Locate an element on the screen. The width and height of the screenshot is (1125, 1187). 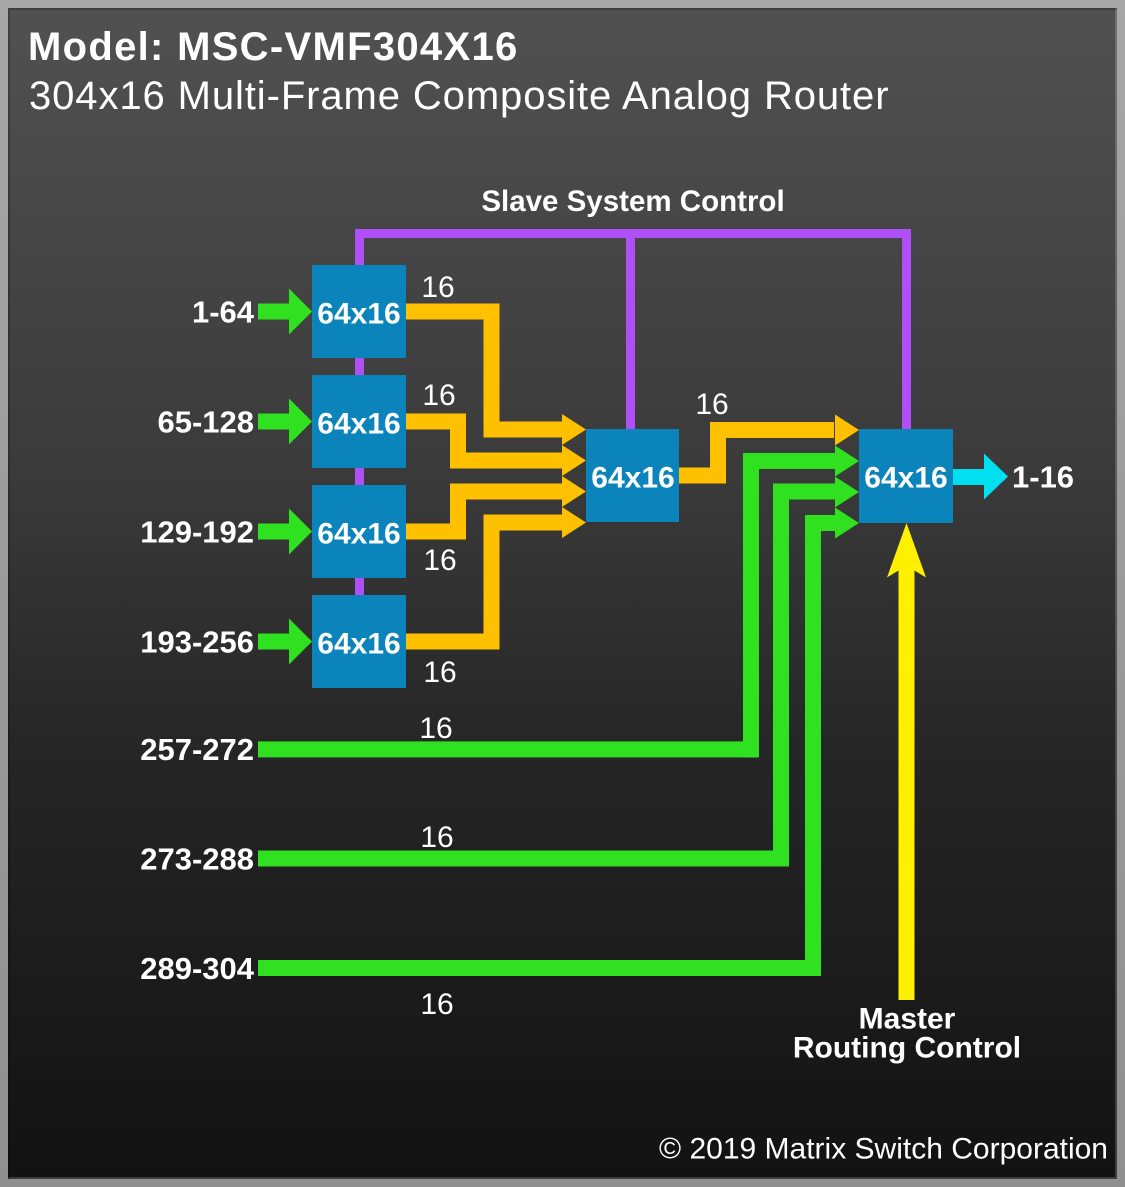
svg-text: 65-128 is located at coordinates (205, 422).